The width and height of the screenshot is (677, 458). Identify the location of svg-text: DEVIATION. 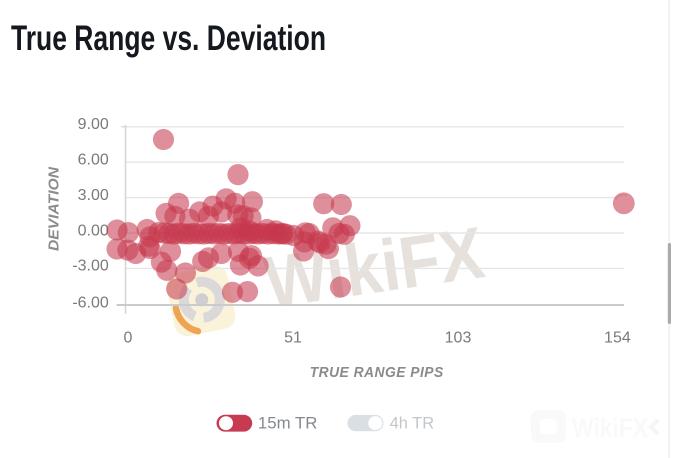
(54, 208).